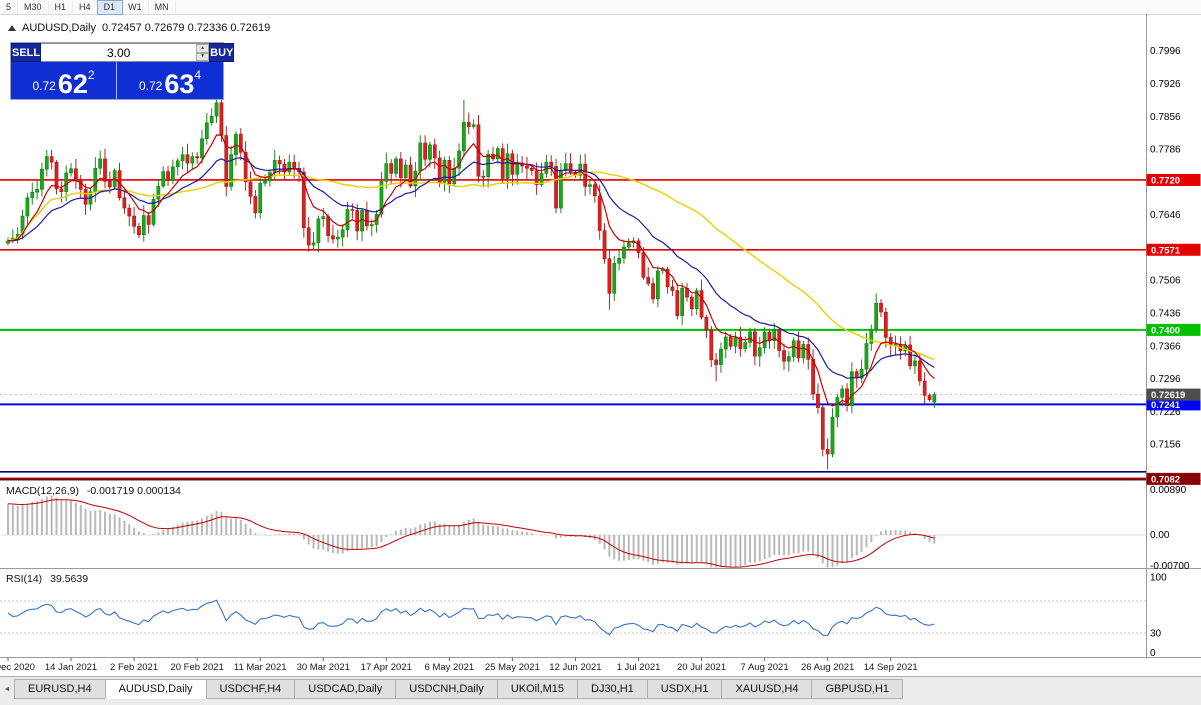 Image resolution: width=1201 pixels, height=705 pixels. Describe the element at coordinates (575, 667) in the screenshot. I see `svg-text: 12 Jun 2021` at that location.